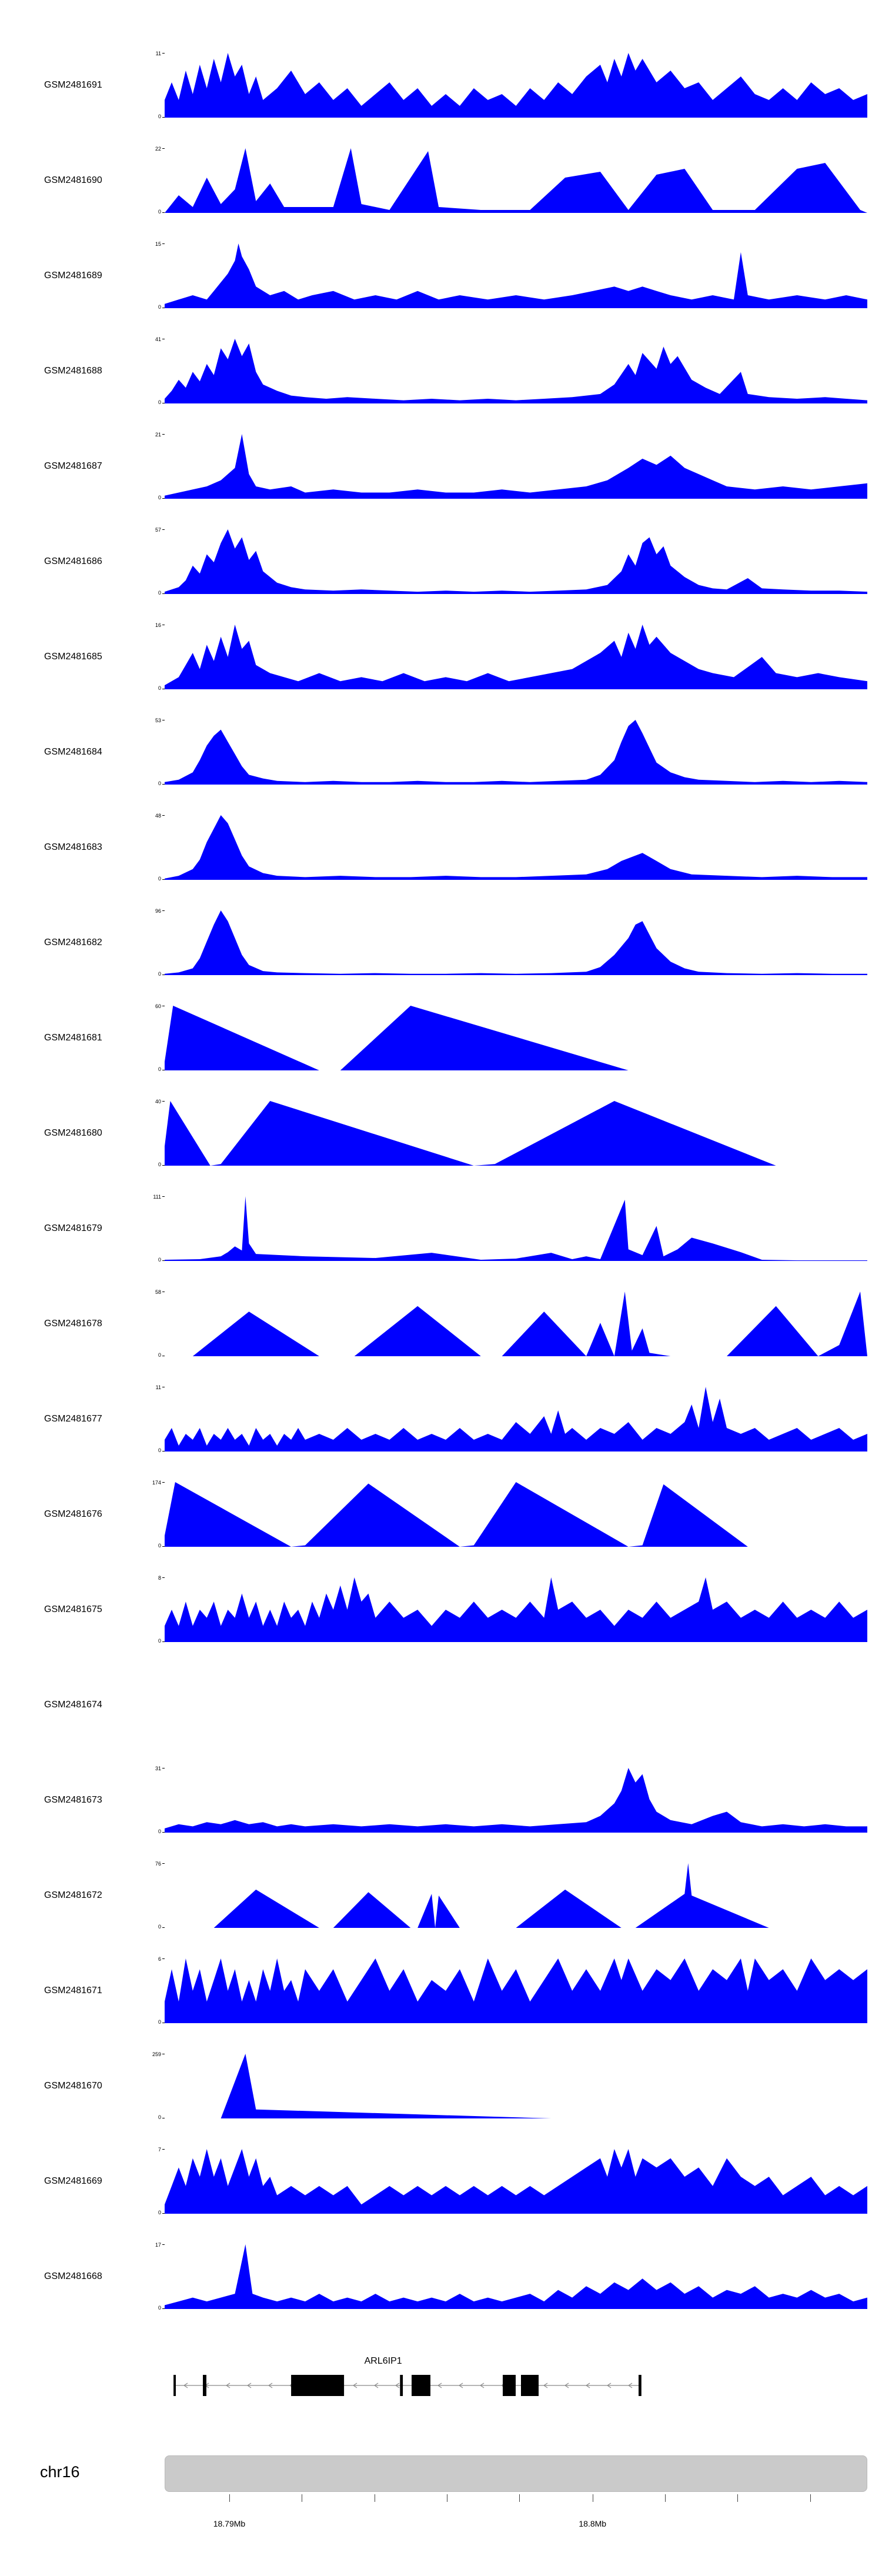 The height and width of the screenshot is (2576, 882). I want to click on track-row: GSM2481684 53 0, so click(441, 766).